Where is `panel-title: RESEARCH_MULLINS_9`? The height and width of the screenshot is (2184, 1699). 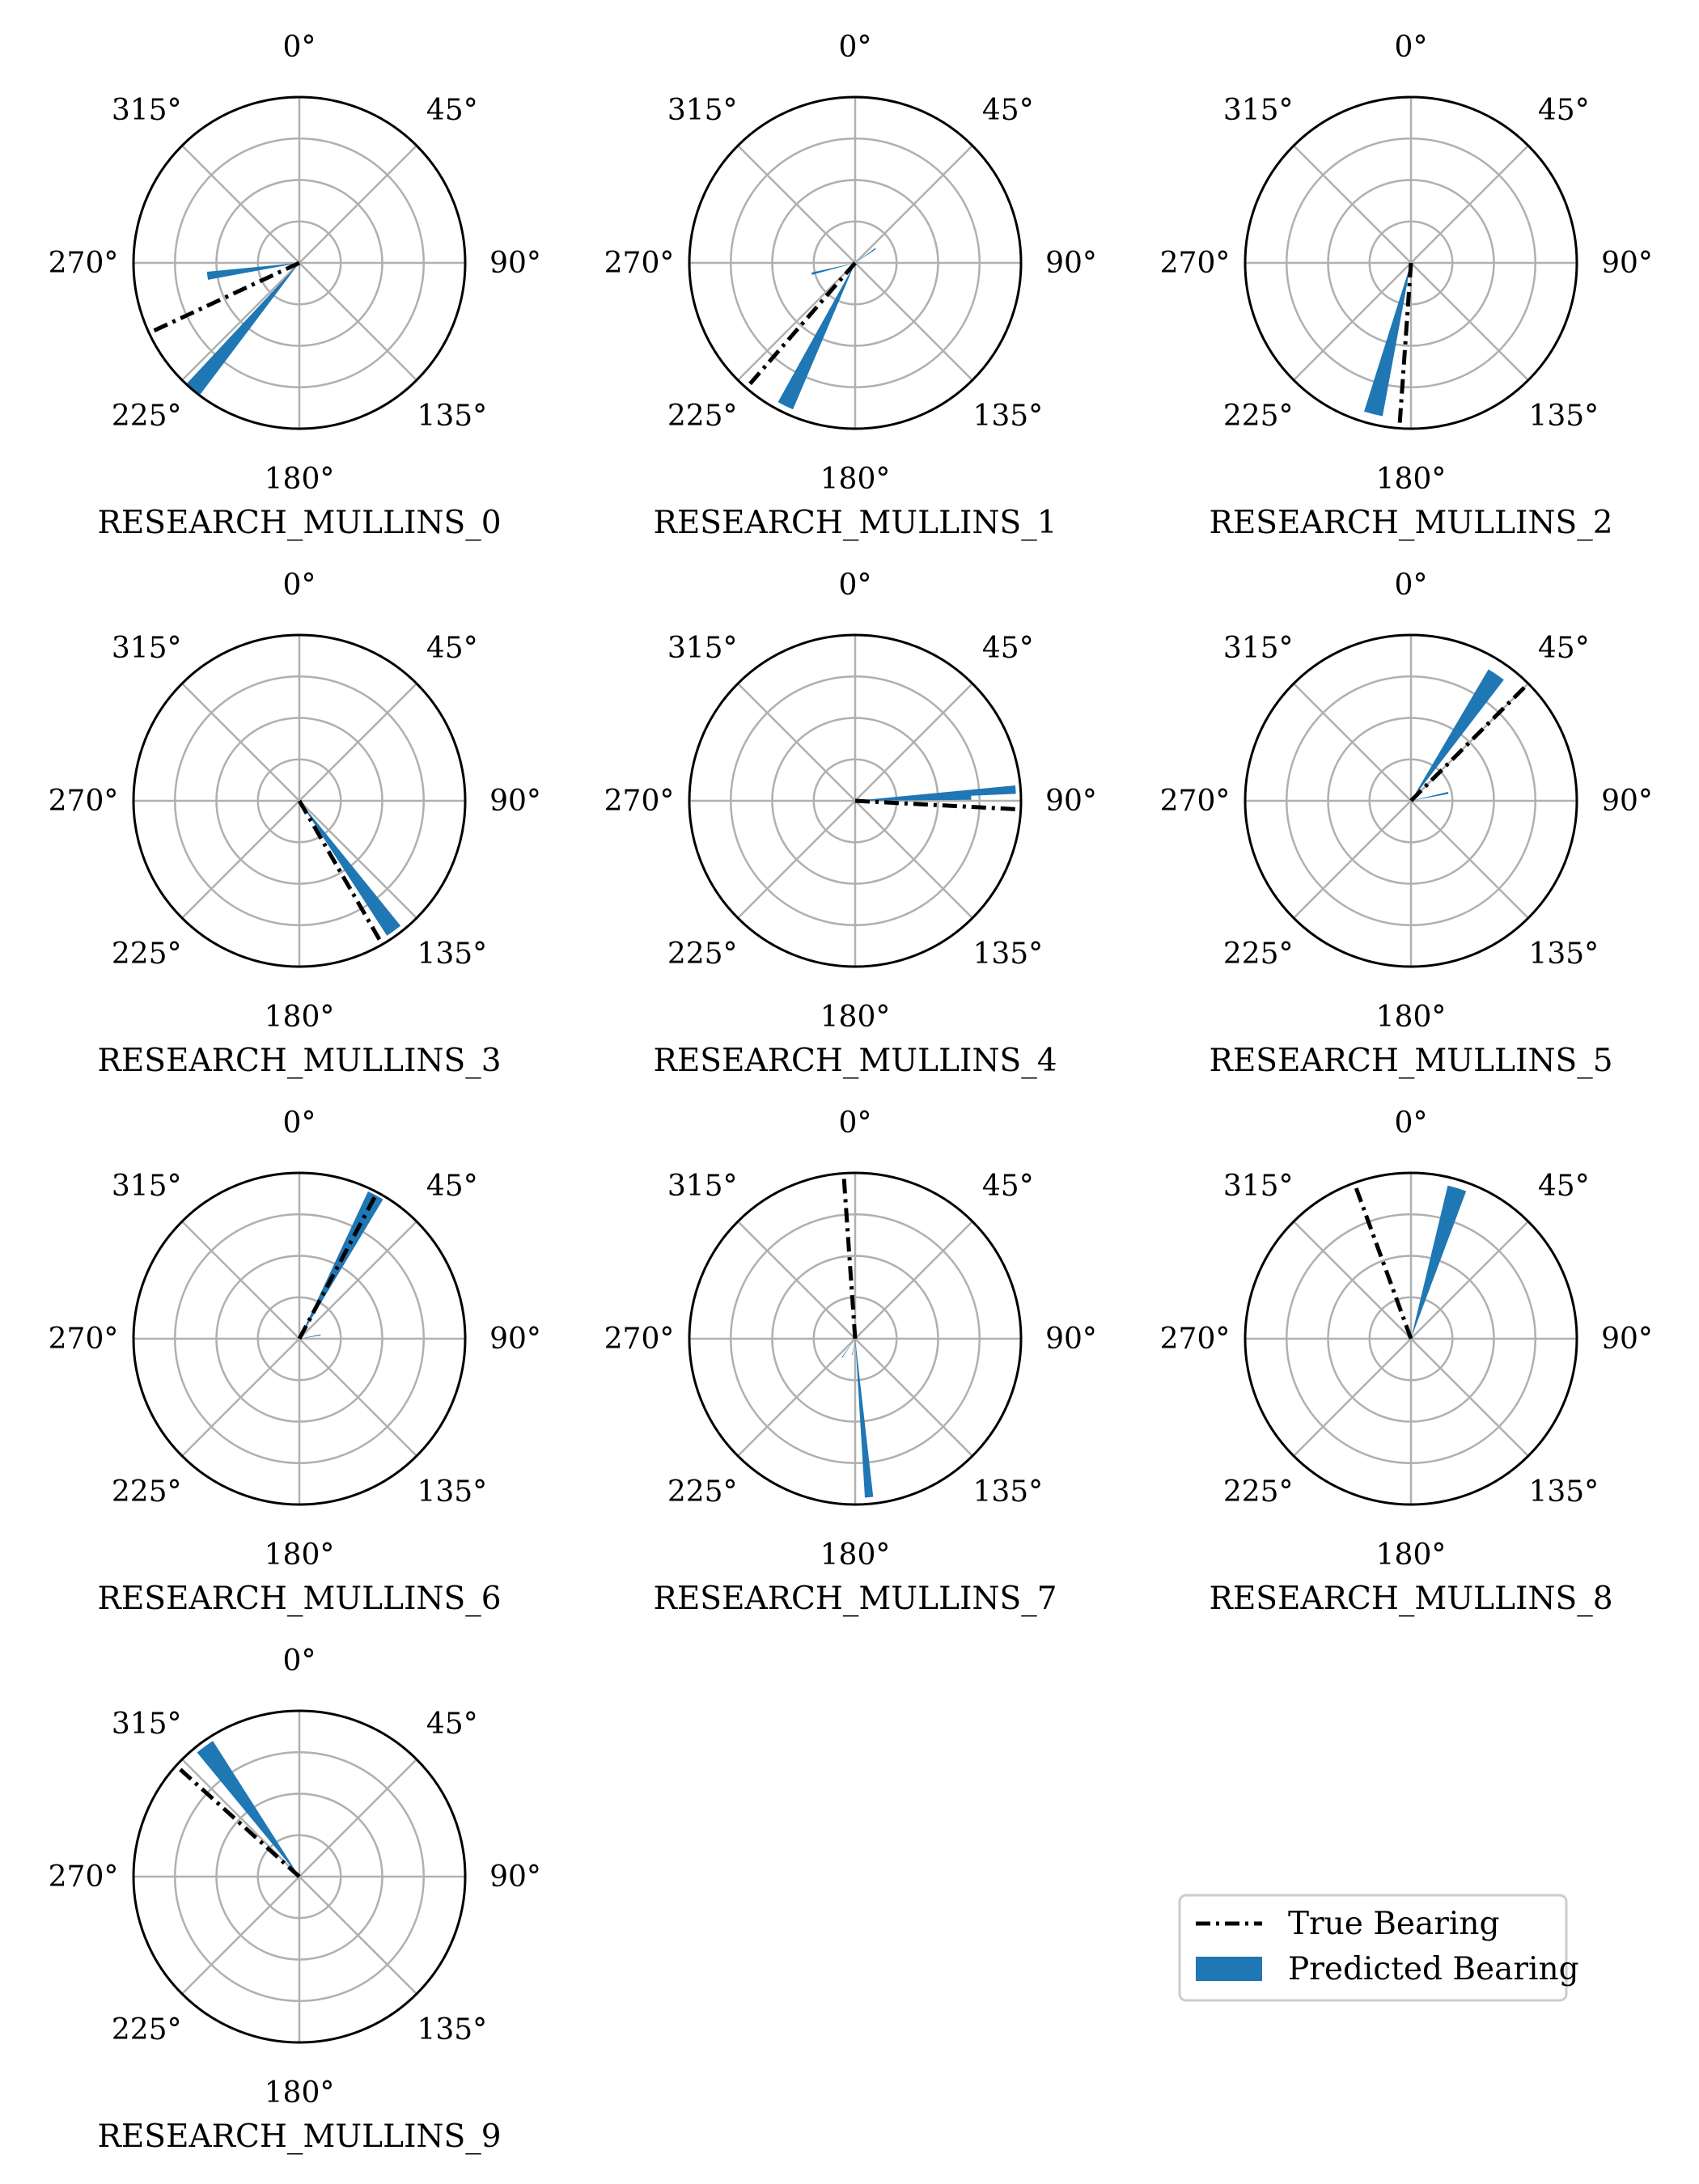
panel-title: RESEARCH_MULLINS_9 is located at coordinates (299, 2136).